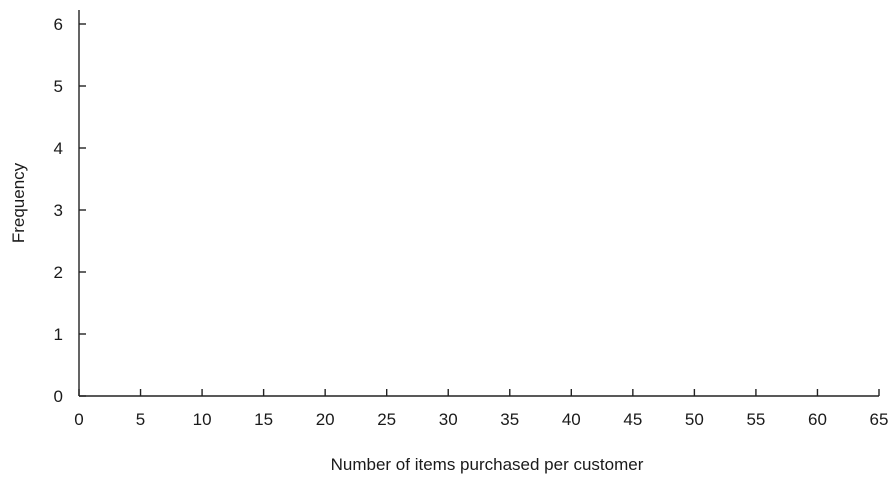 This screenshot has height=477, width=893. I want to click on x-ticks: 0 5 10 15 20 25 30 35 40 45 50 55 60 65, so click(481, 409).